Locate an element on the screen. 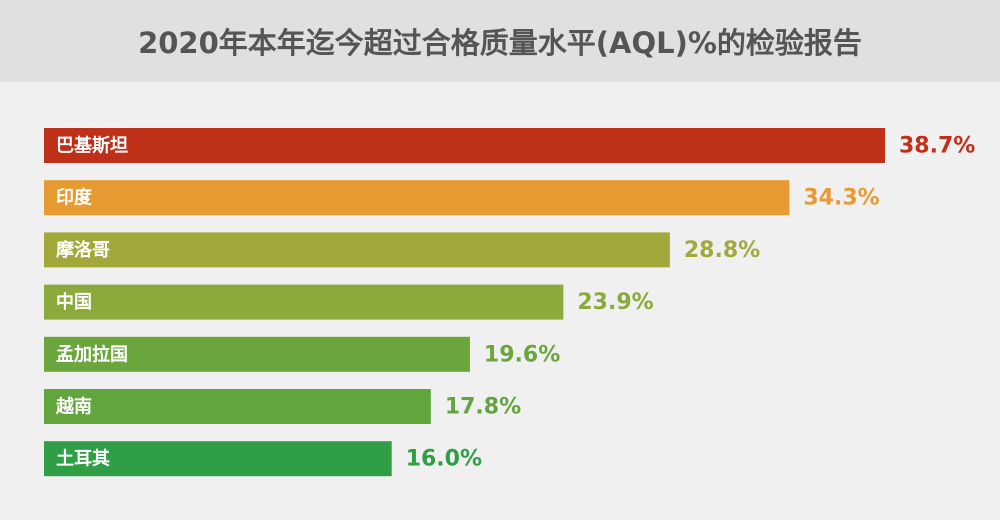 This screenshot has height=520, width=1000. category-label: 中国 is located at coordinates (74, 302).